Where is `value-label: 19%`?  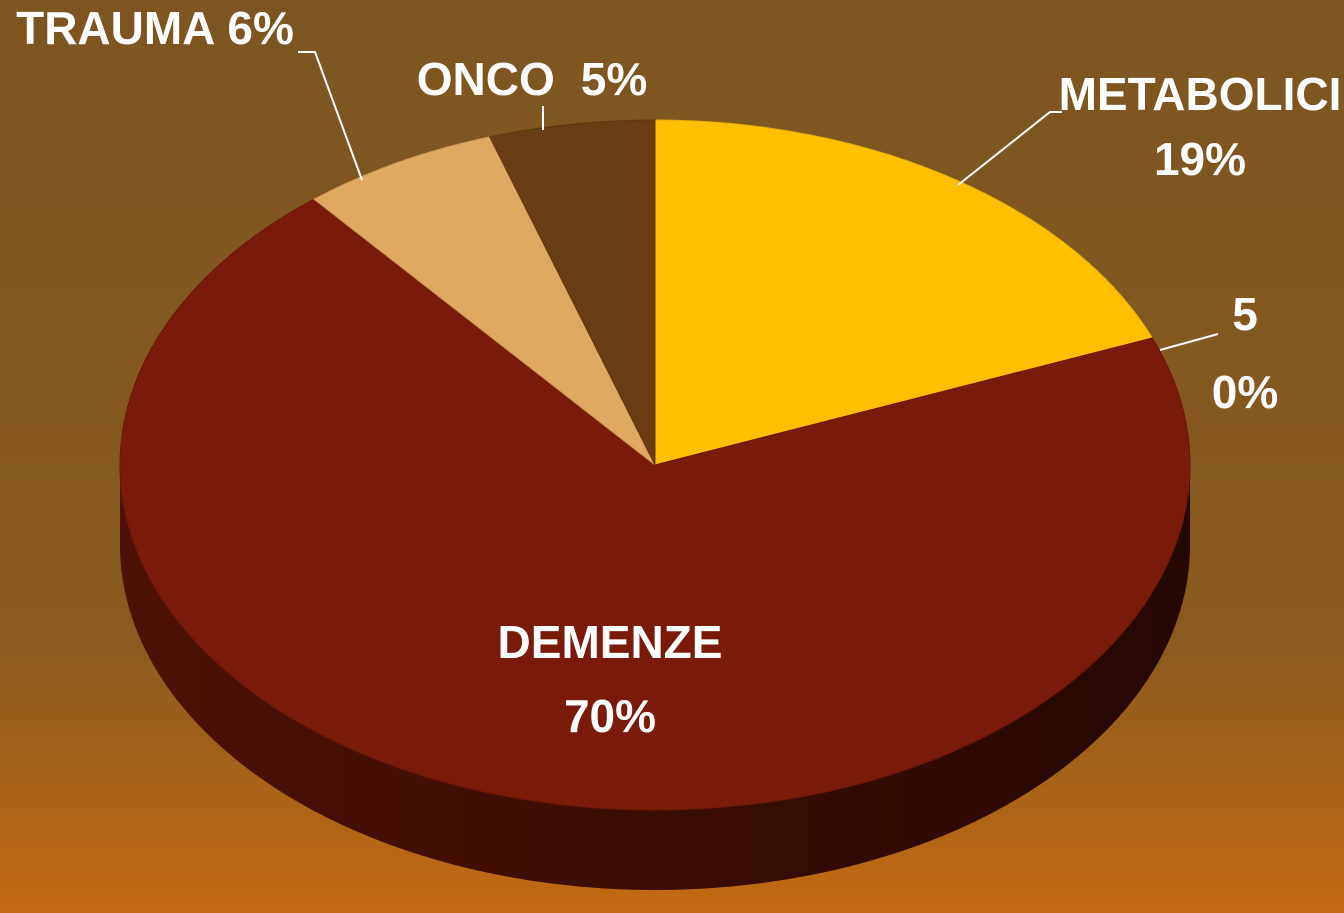 value-label: 19% is located at coordinates (1200, 159).